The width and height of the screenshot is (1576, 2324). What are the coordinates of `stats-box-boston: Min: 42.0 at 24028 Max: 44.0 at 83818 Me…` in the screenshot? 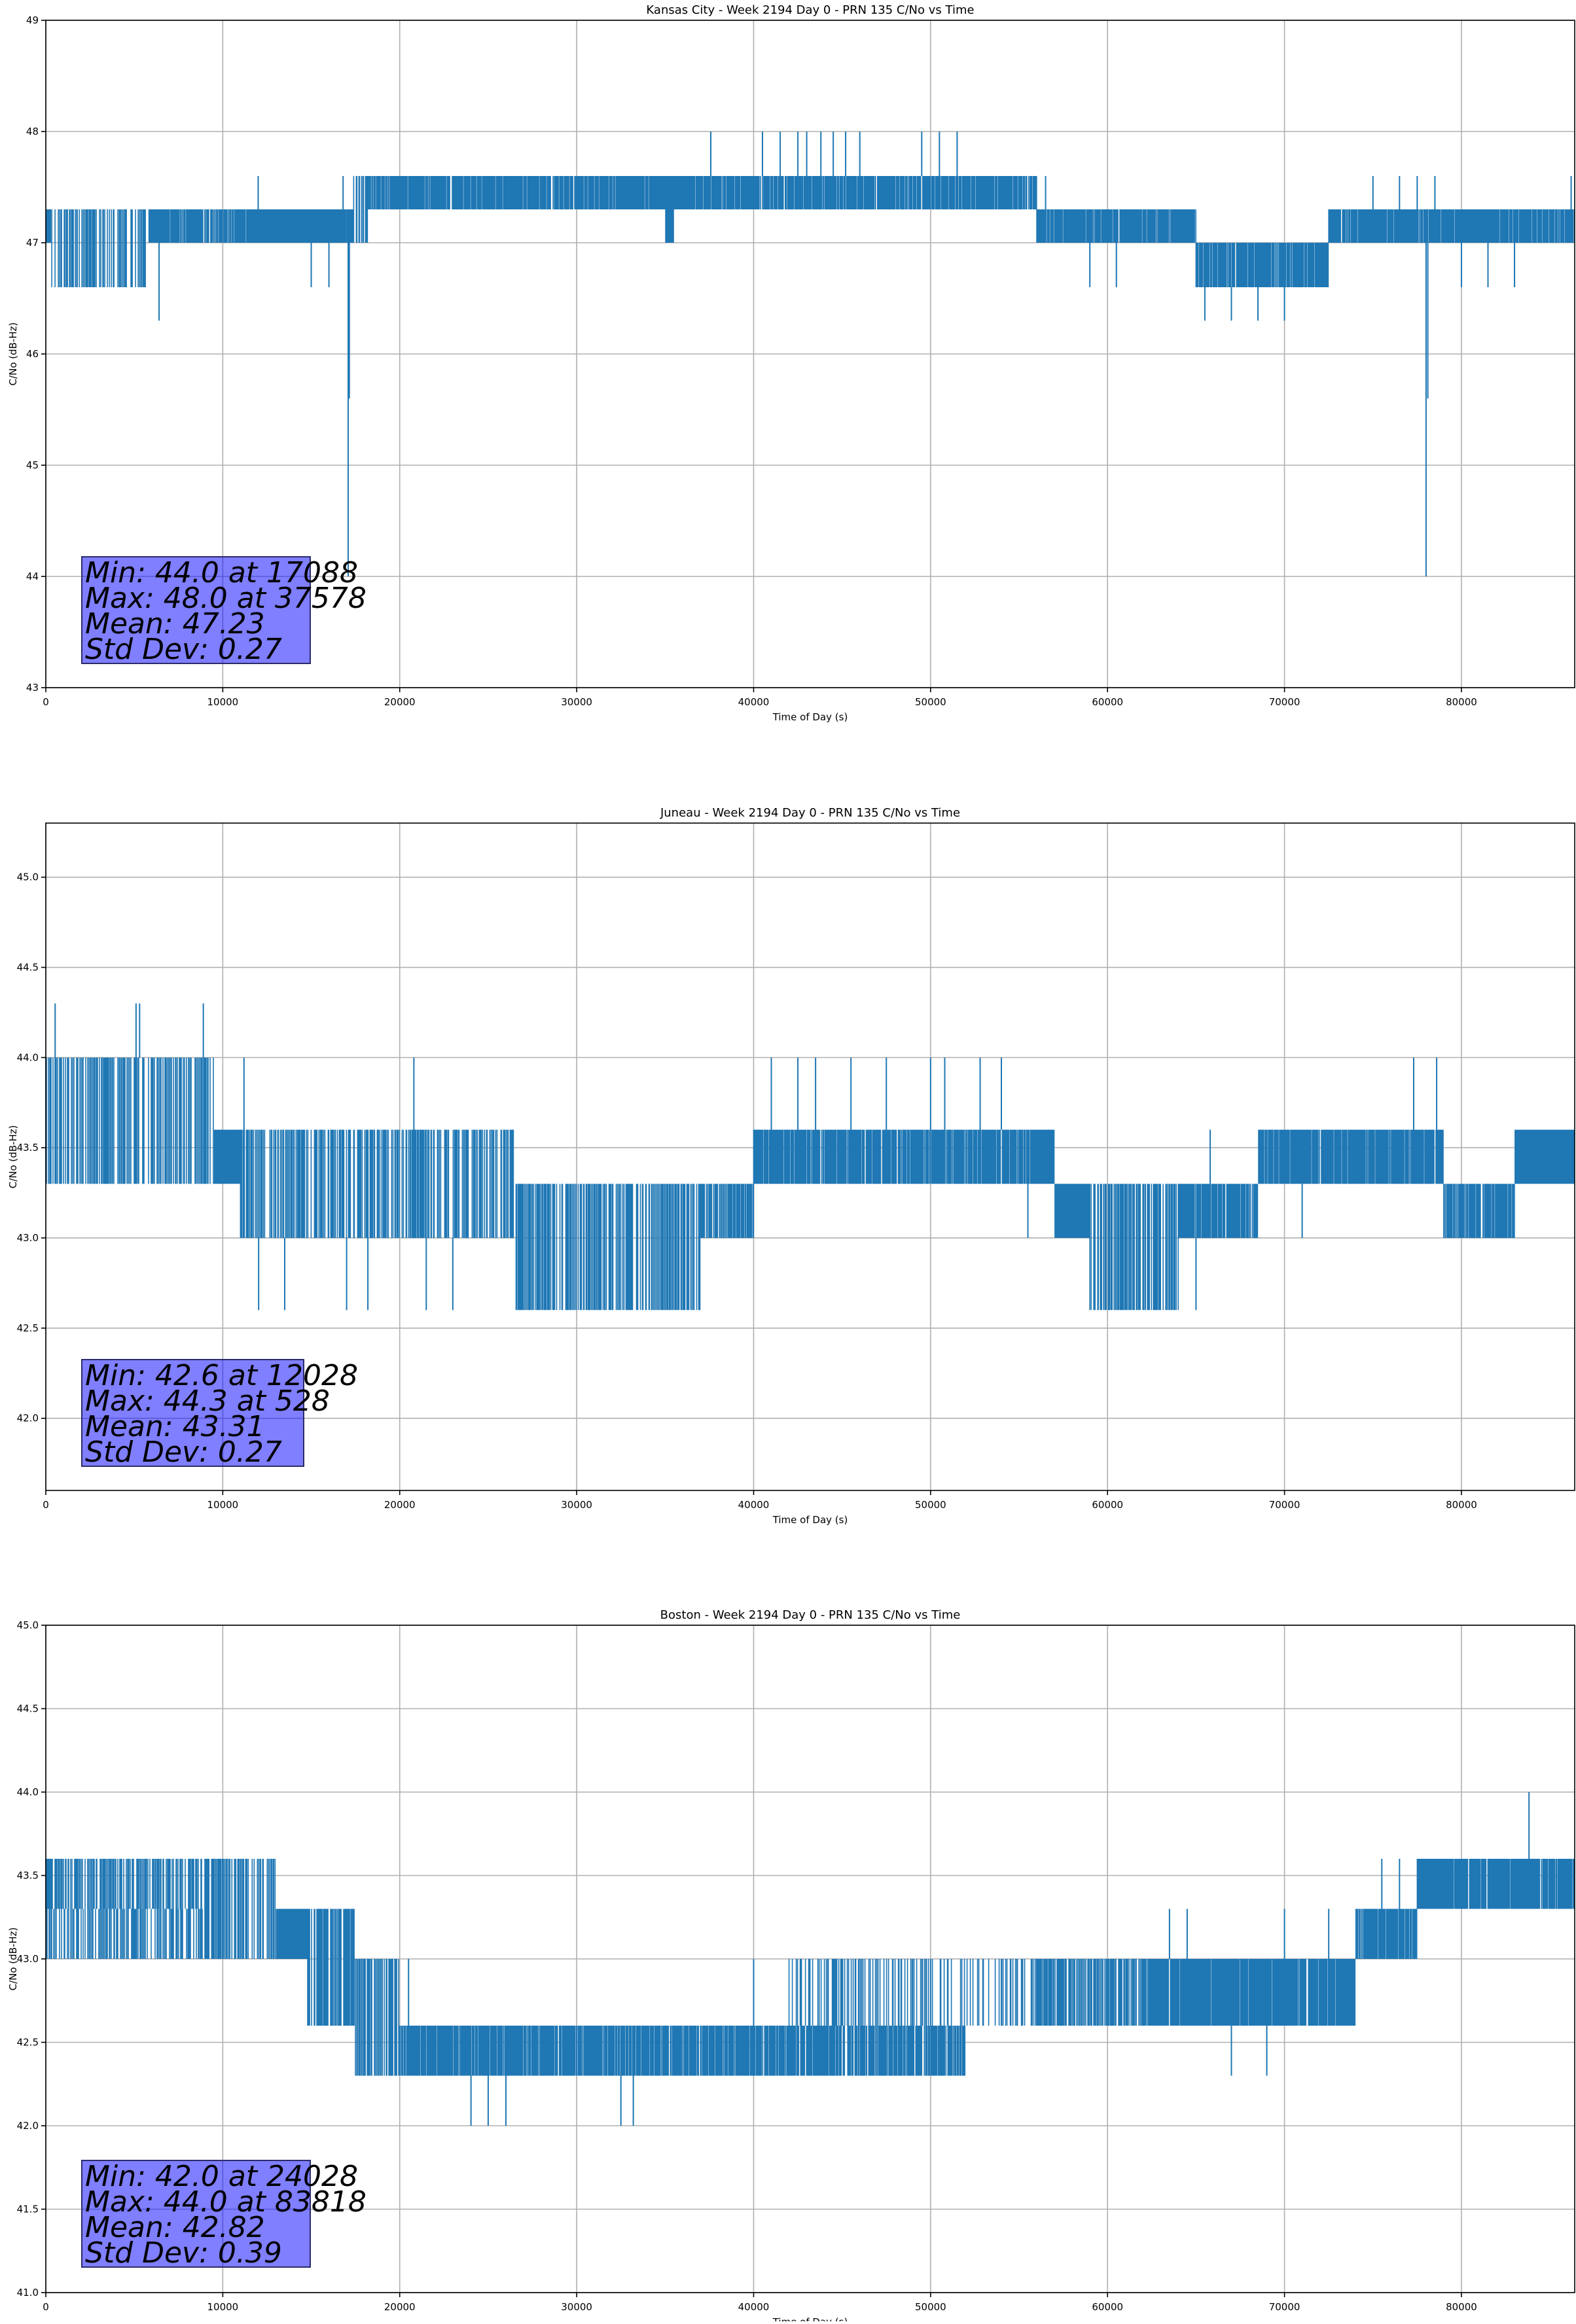 It's located at (224, 2214).